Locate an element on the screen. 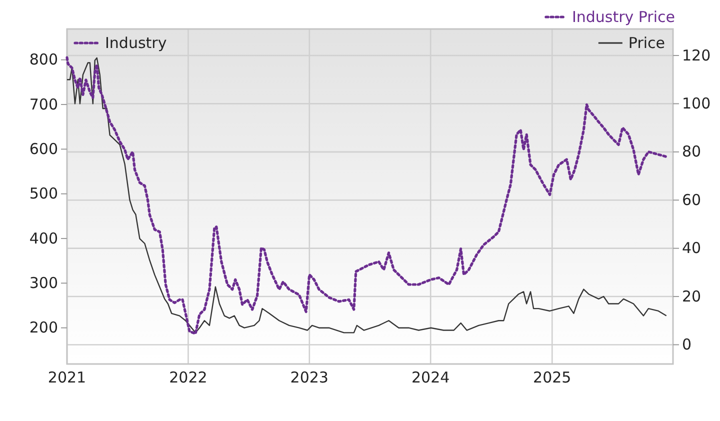  y-tick-label: 200 is located at coordinates (43, 327).